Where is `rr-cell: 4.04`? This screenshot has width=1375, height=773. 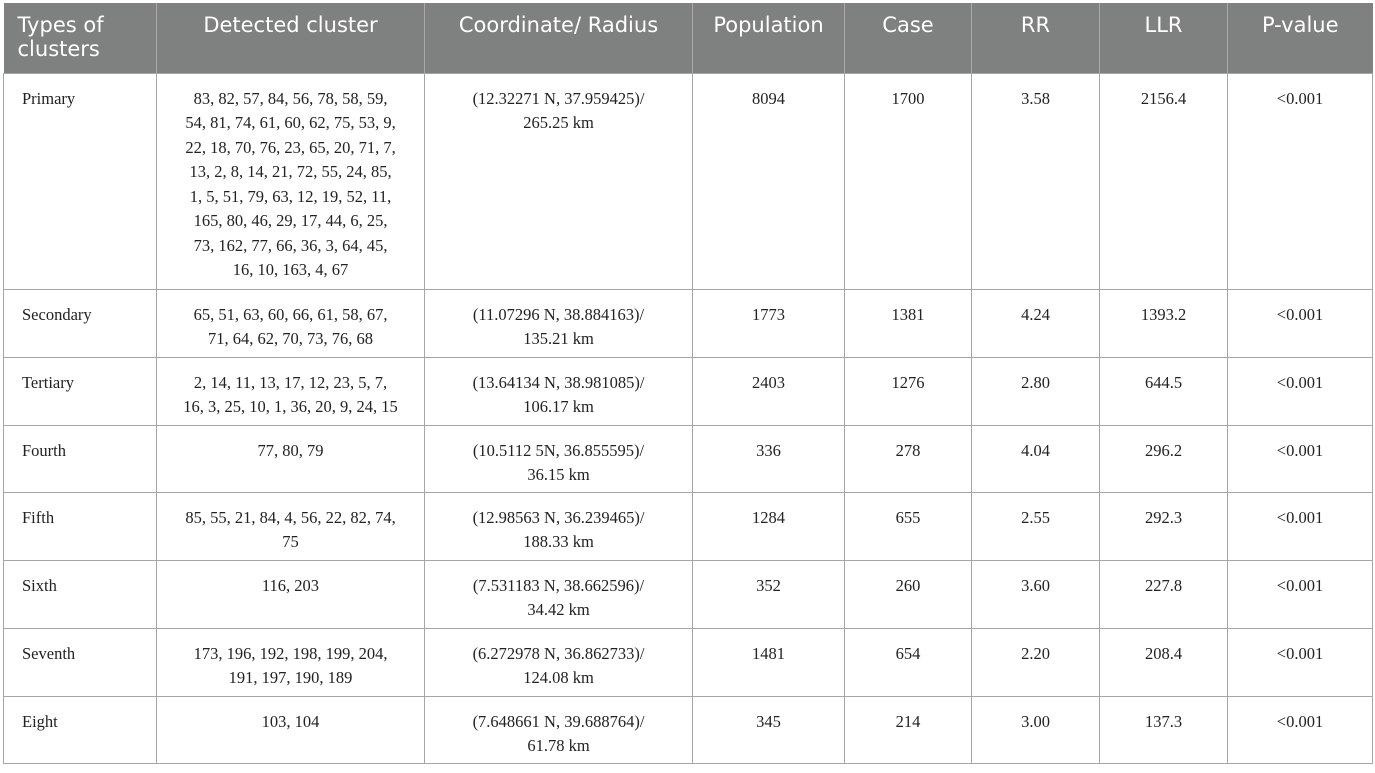 rr-cell: 4.04 is located at coordinates (1035, 458).